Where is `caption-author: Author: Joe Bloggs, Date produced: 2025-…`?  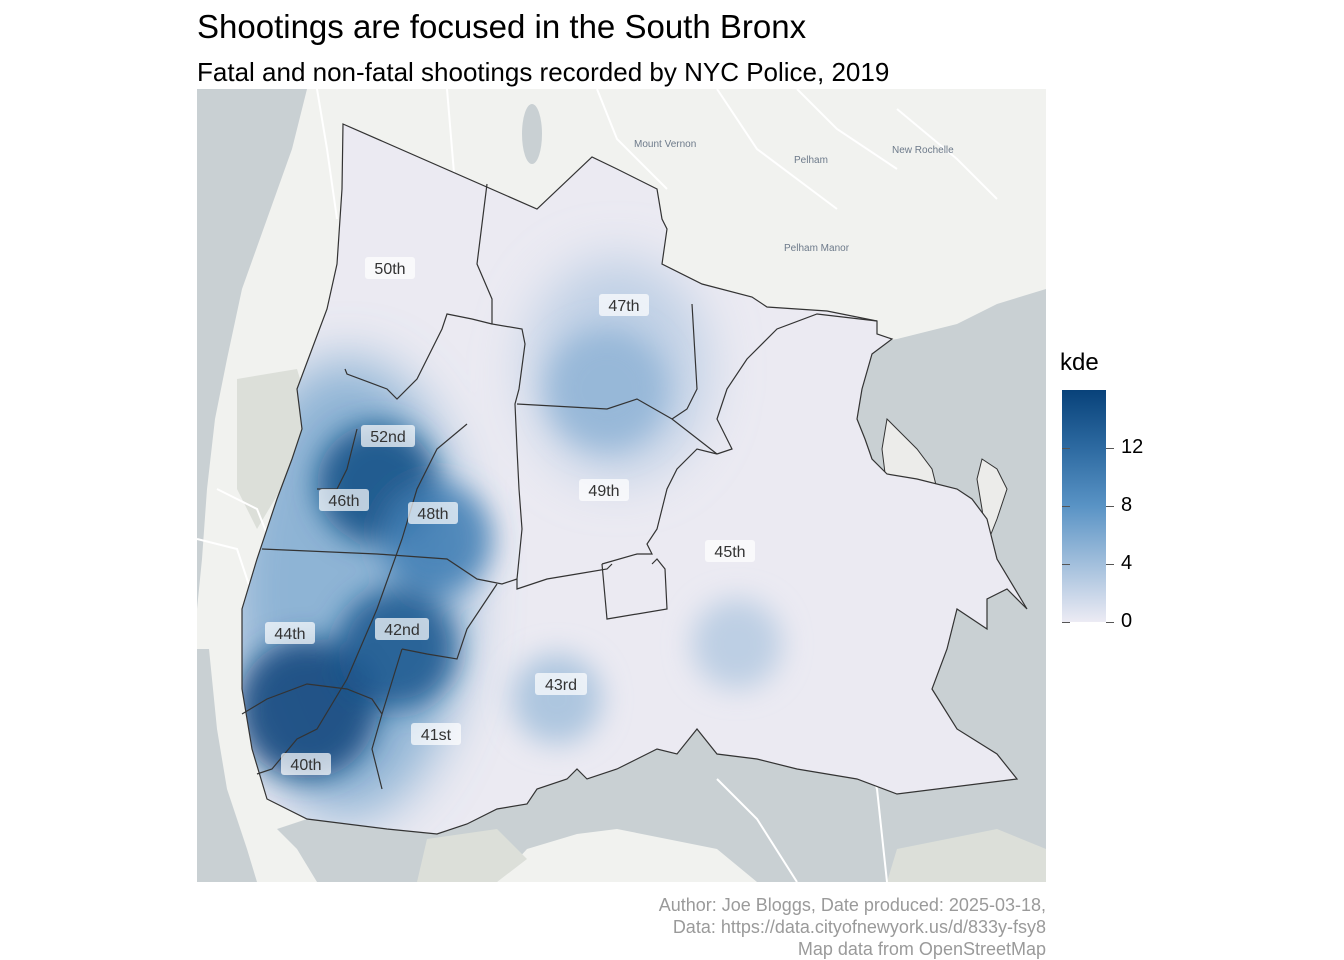
caption-author: Author: Joe Bloggs, Date produced: 2025-… is located at coordinates (852, 905).